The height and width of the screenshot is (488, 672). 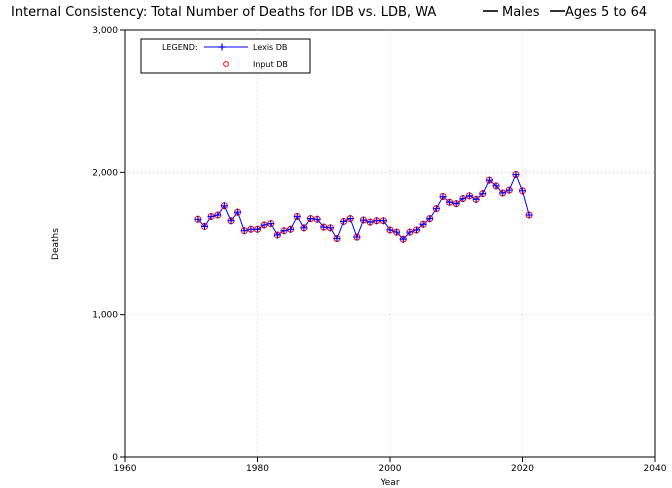 What do you see at coordinates (226, 64) in the screenshot?
I see `legend-circle-marker` at bounding box center [226, 64].